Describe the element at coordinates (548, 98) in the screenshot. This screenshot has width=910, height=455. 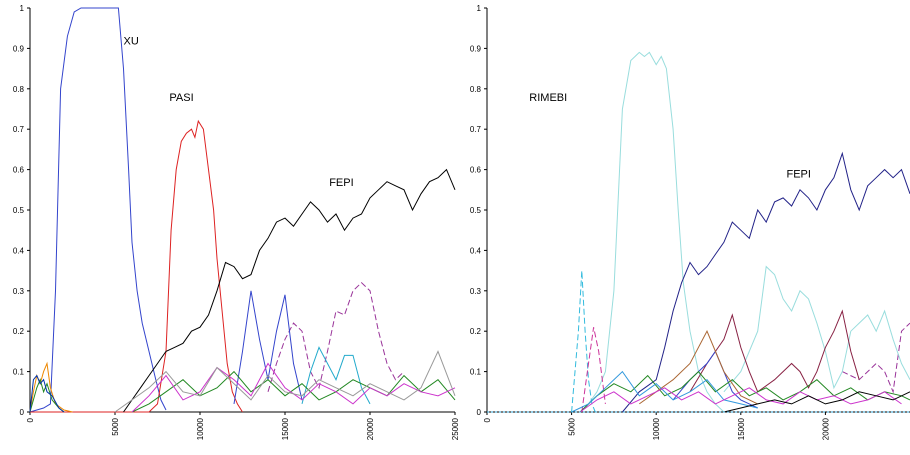
I see `annotation-rimebi: RIMEBI` at that location.